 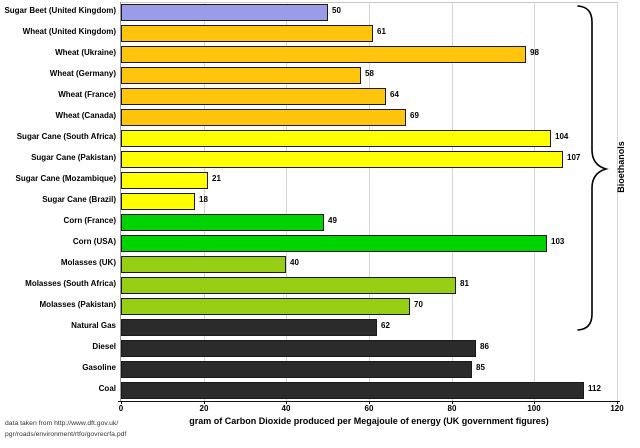 What do you see at coordinates (87, 94) in the screenshot?
I see `category-label: Wheat (France)` at bounding box center [87, 94].